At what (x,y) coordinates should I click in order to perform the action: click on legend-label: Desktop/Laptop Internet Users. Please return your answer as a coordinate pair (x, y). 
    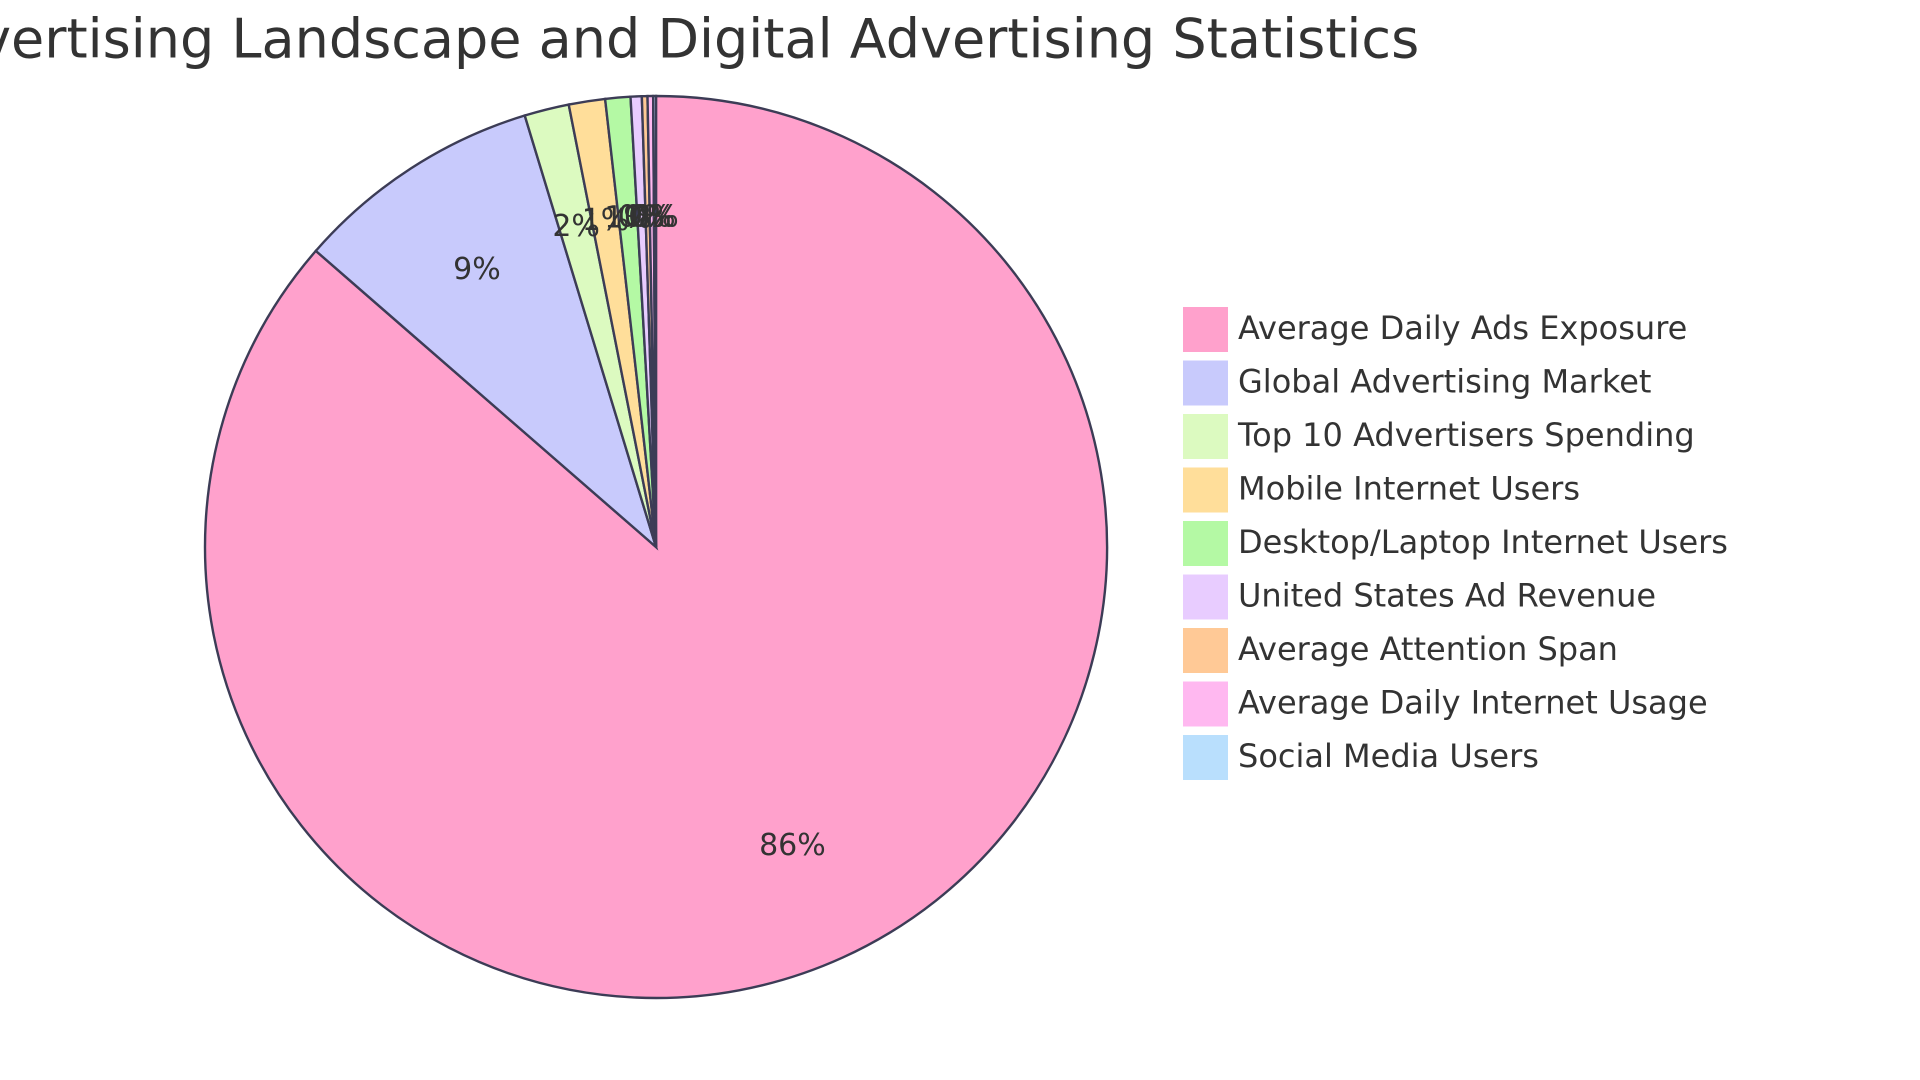
    Looking at the image, I should click on (1483, 542).